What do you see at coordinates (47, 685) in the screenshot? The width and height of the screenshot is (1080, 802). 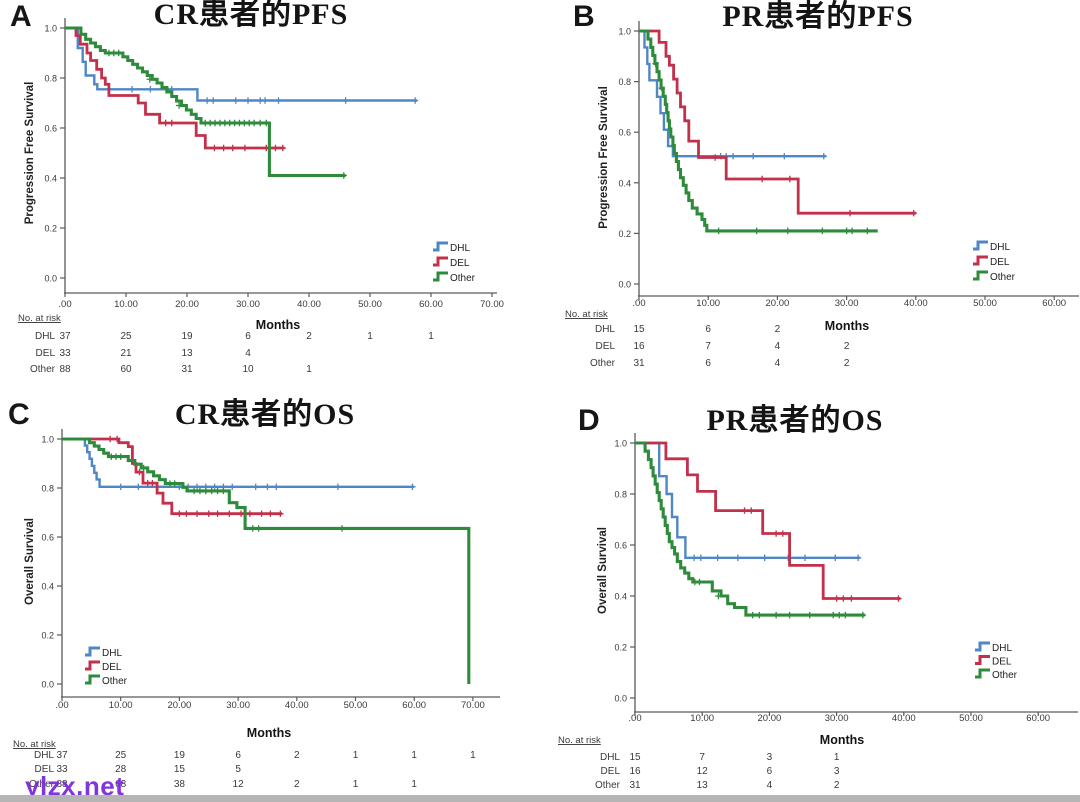 I see `y-tick-label: 0.0` at bounding box center [47, 685].